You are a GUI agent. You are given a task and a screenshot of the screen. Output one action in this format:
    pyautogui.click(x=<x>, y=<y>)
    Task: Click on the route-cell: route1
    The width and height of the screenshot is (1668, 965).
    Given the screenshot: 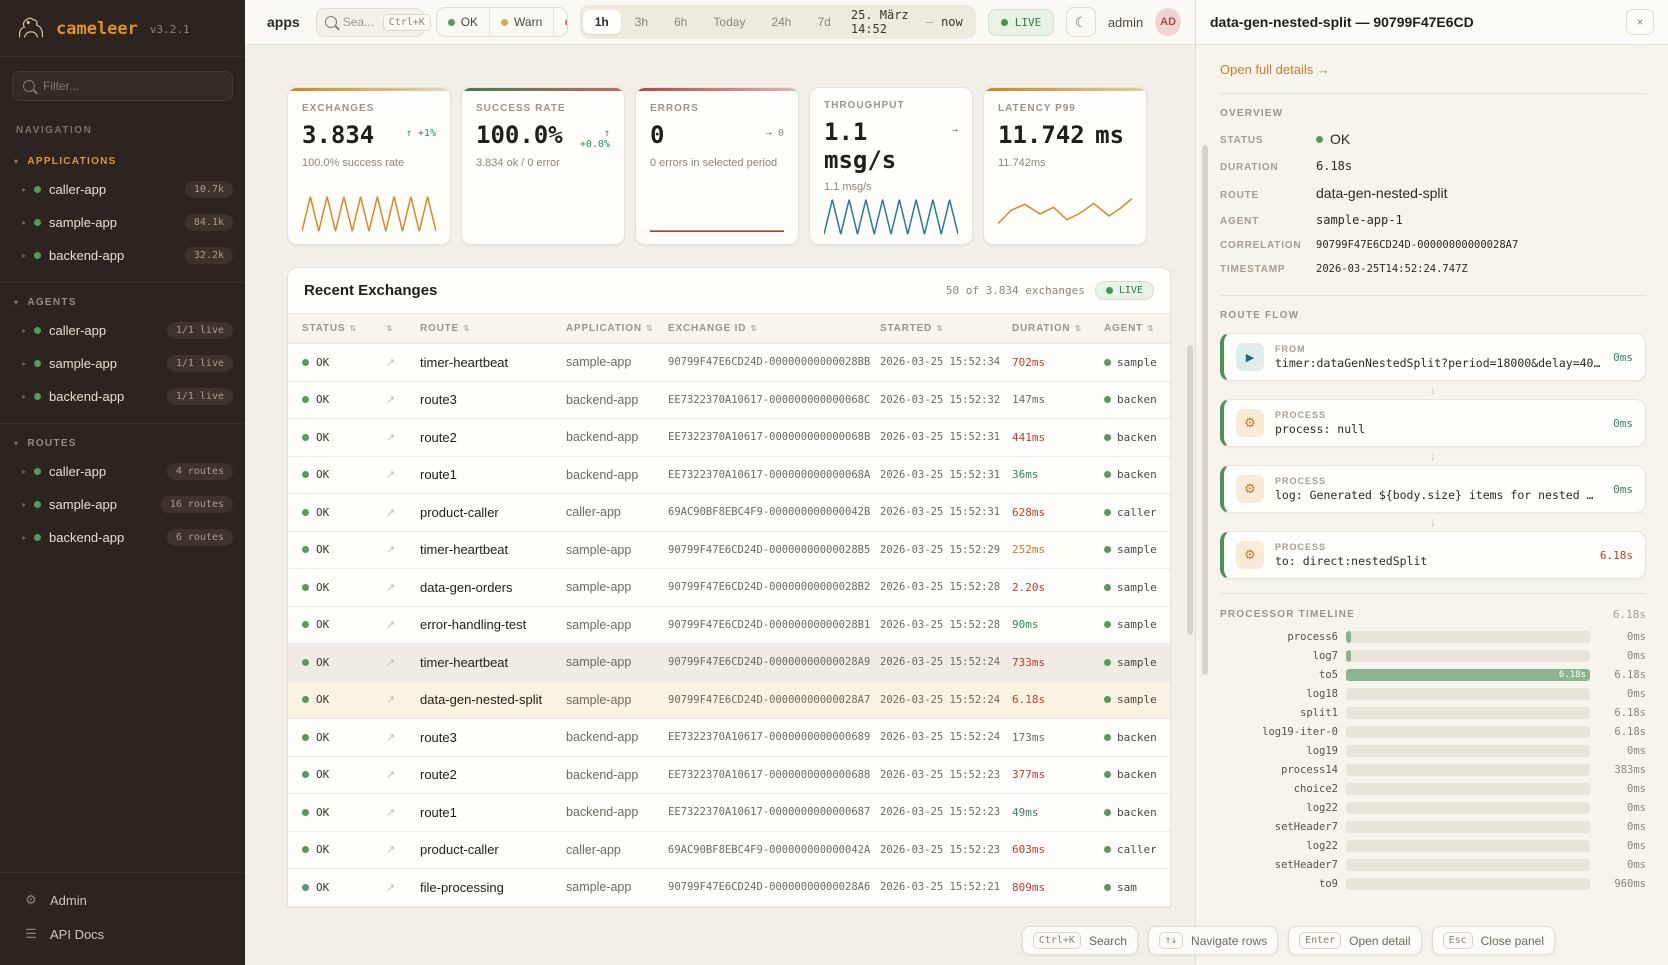 What is the action you would take?
    pyautogui.click(x=438, y=475)
    